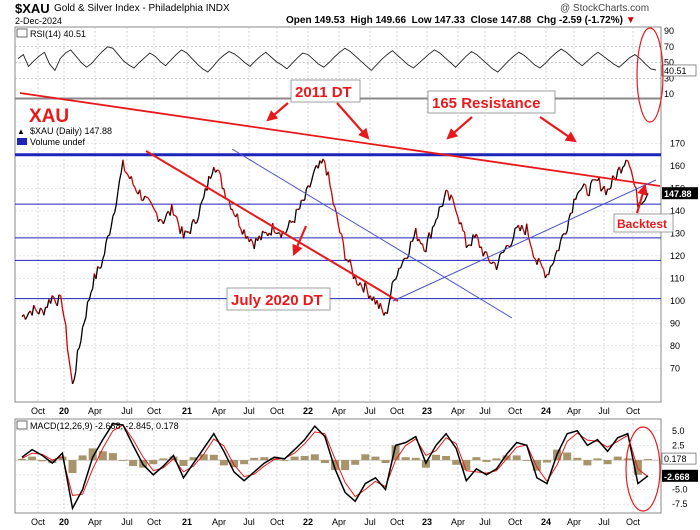 This screenshot has width=700, height=530. What do you see at coordinates (546, 522) in the screenshot?
I see `x-tick-macd-17: 24` at bounding box center [546, 522].